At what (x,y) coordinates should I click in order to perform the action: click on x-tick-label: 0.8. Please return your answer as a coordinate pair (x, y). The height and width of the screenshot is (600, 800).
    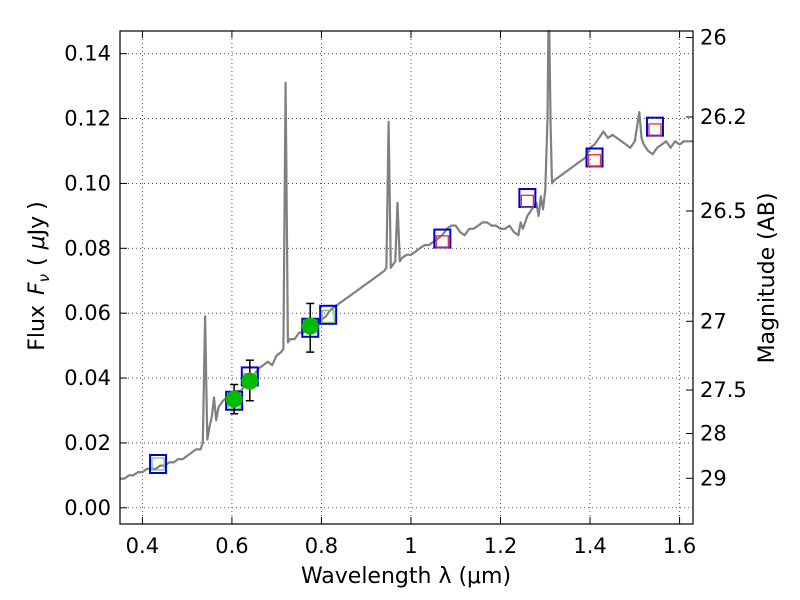
    Looking at the image, I should click on (321, 546).